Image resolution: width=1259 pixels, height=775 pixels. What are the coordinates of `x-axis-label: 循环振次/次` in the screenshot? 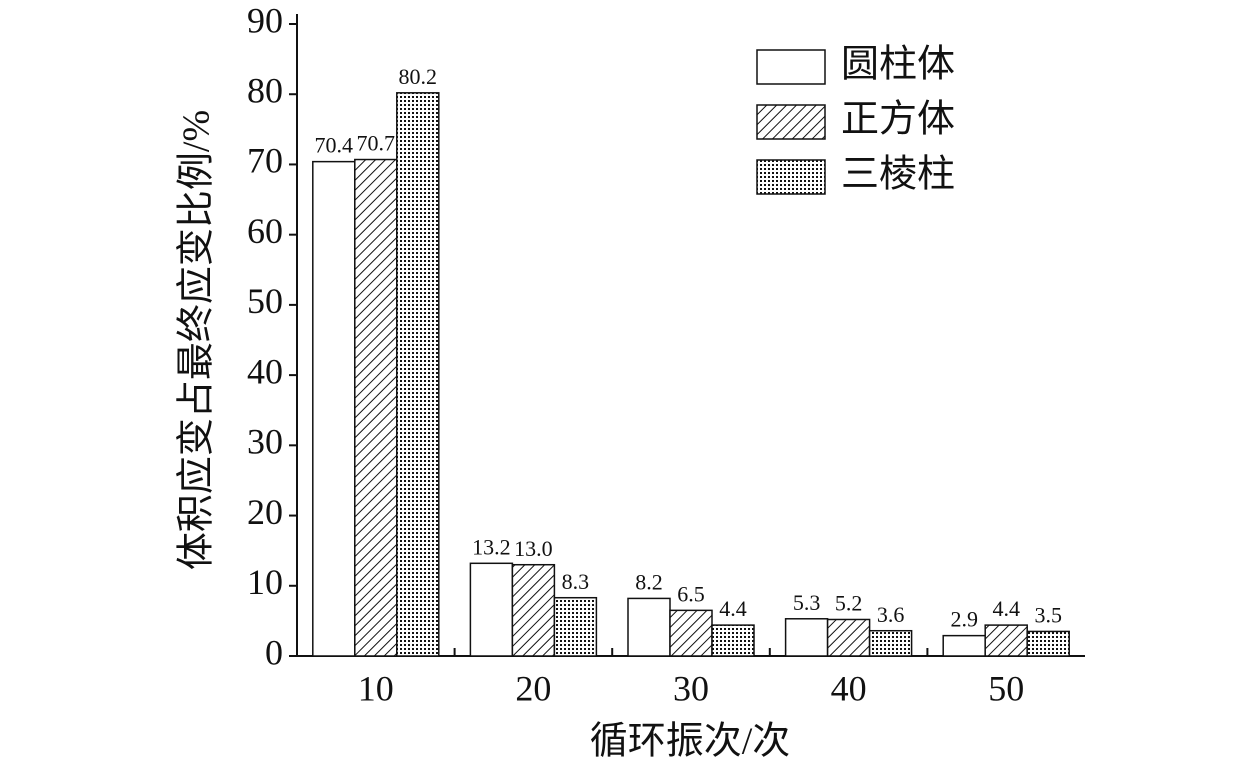 It's located at (690, 742).